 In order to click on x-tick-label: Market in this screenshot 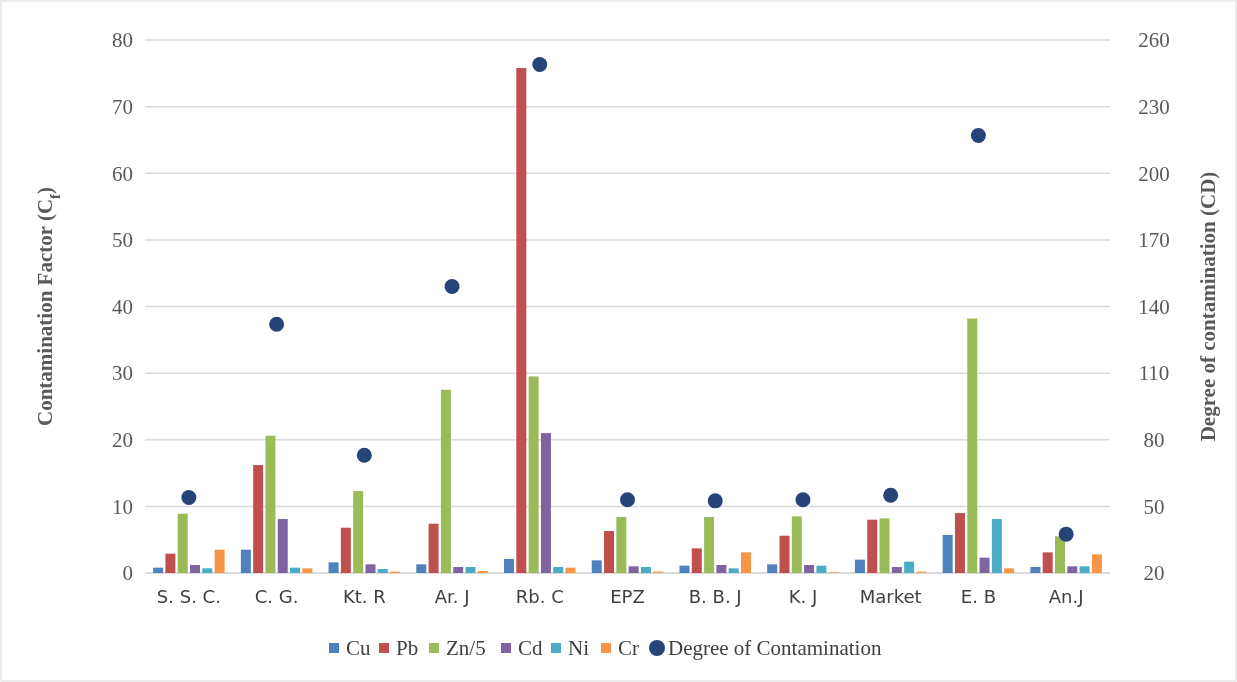, I will do `click(890, 596)`.